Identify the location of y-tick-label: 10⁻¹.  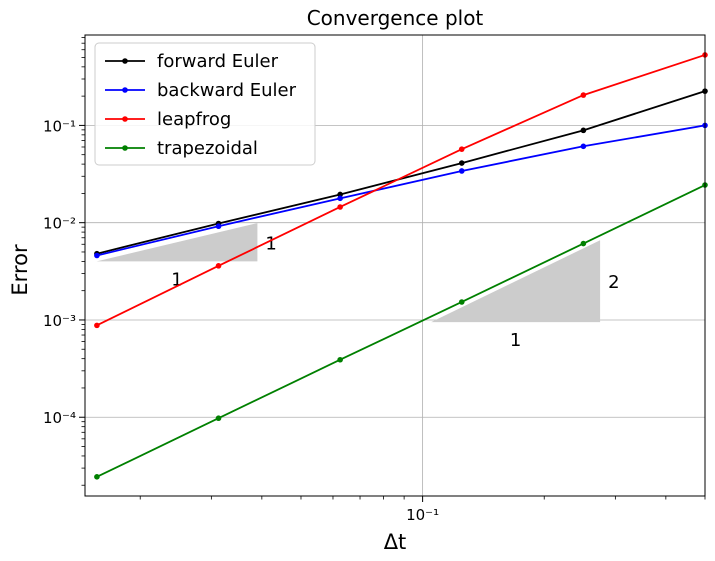
(59, 126).